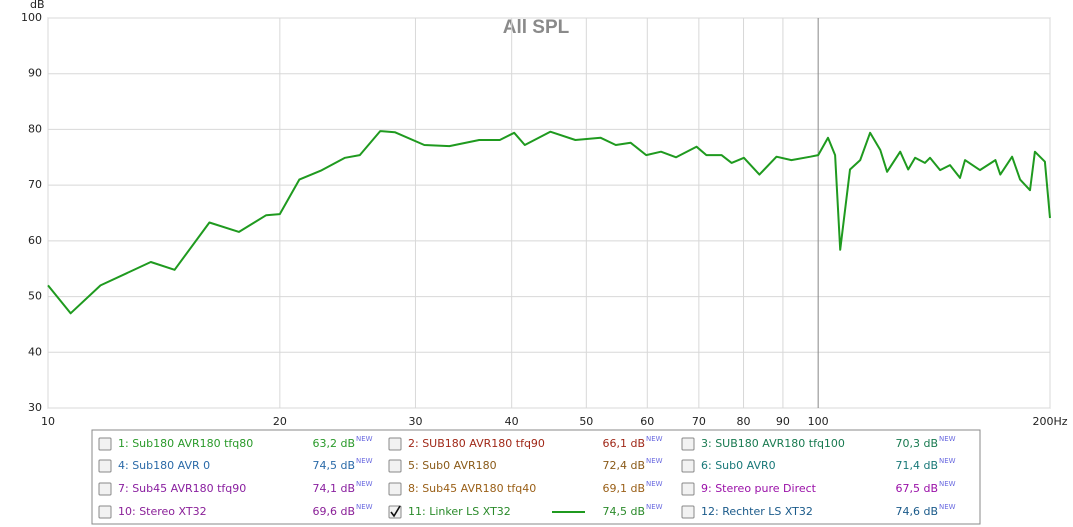  I want to click on legend-label: 3: SUB180 AVR180 tfq100, so click(773, 443).